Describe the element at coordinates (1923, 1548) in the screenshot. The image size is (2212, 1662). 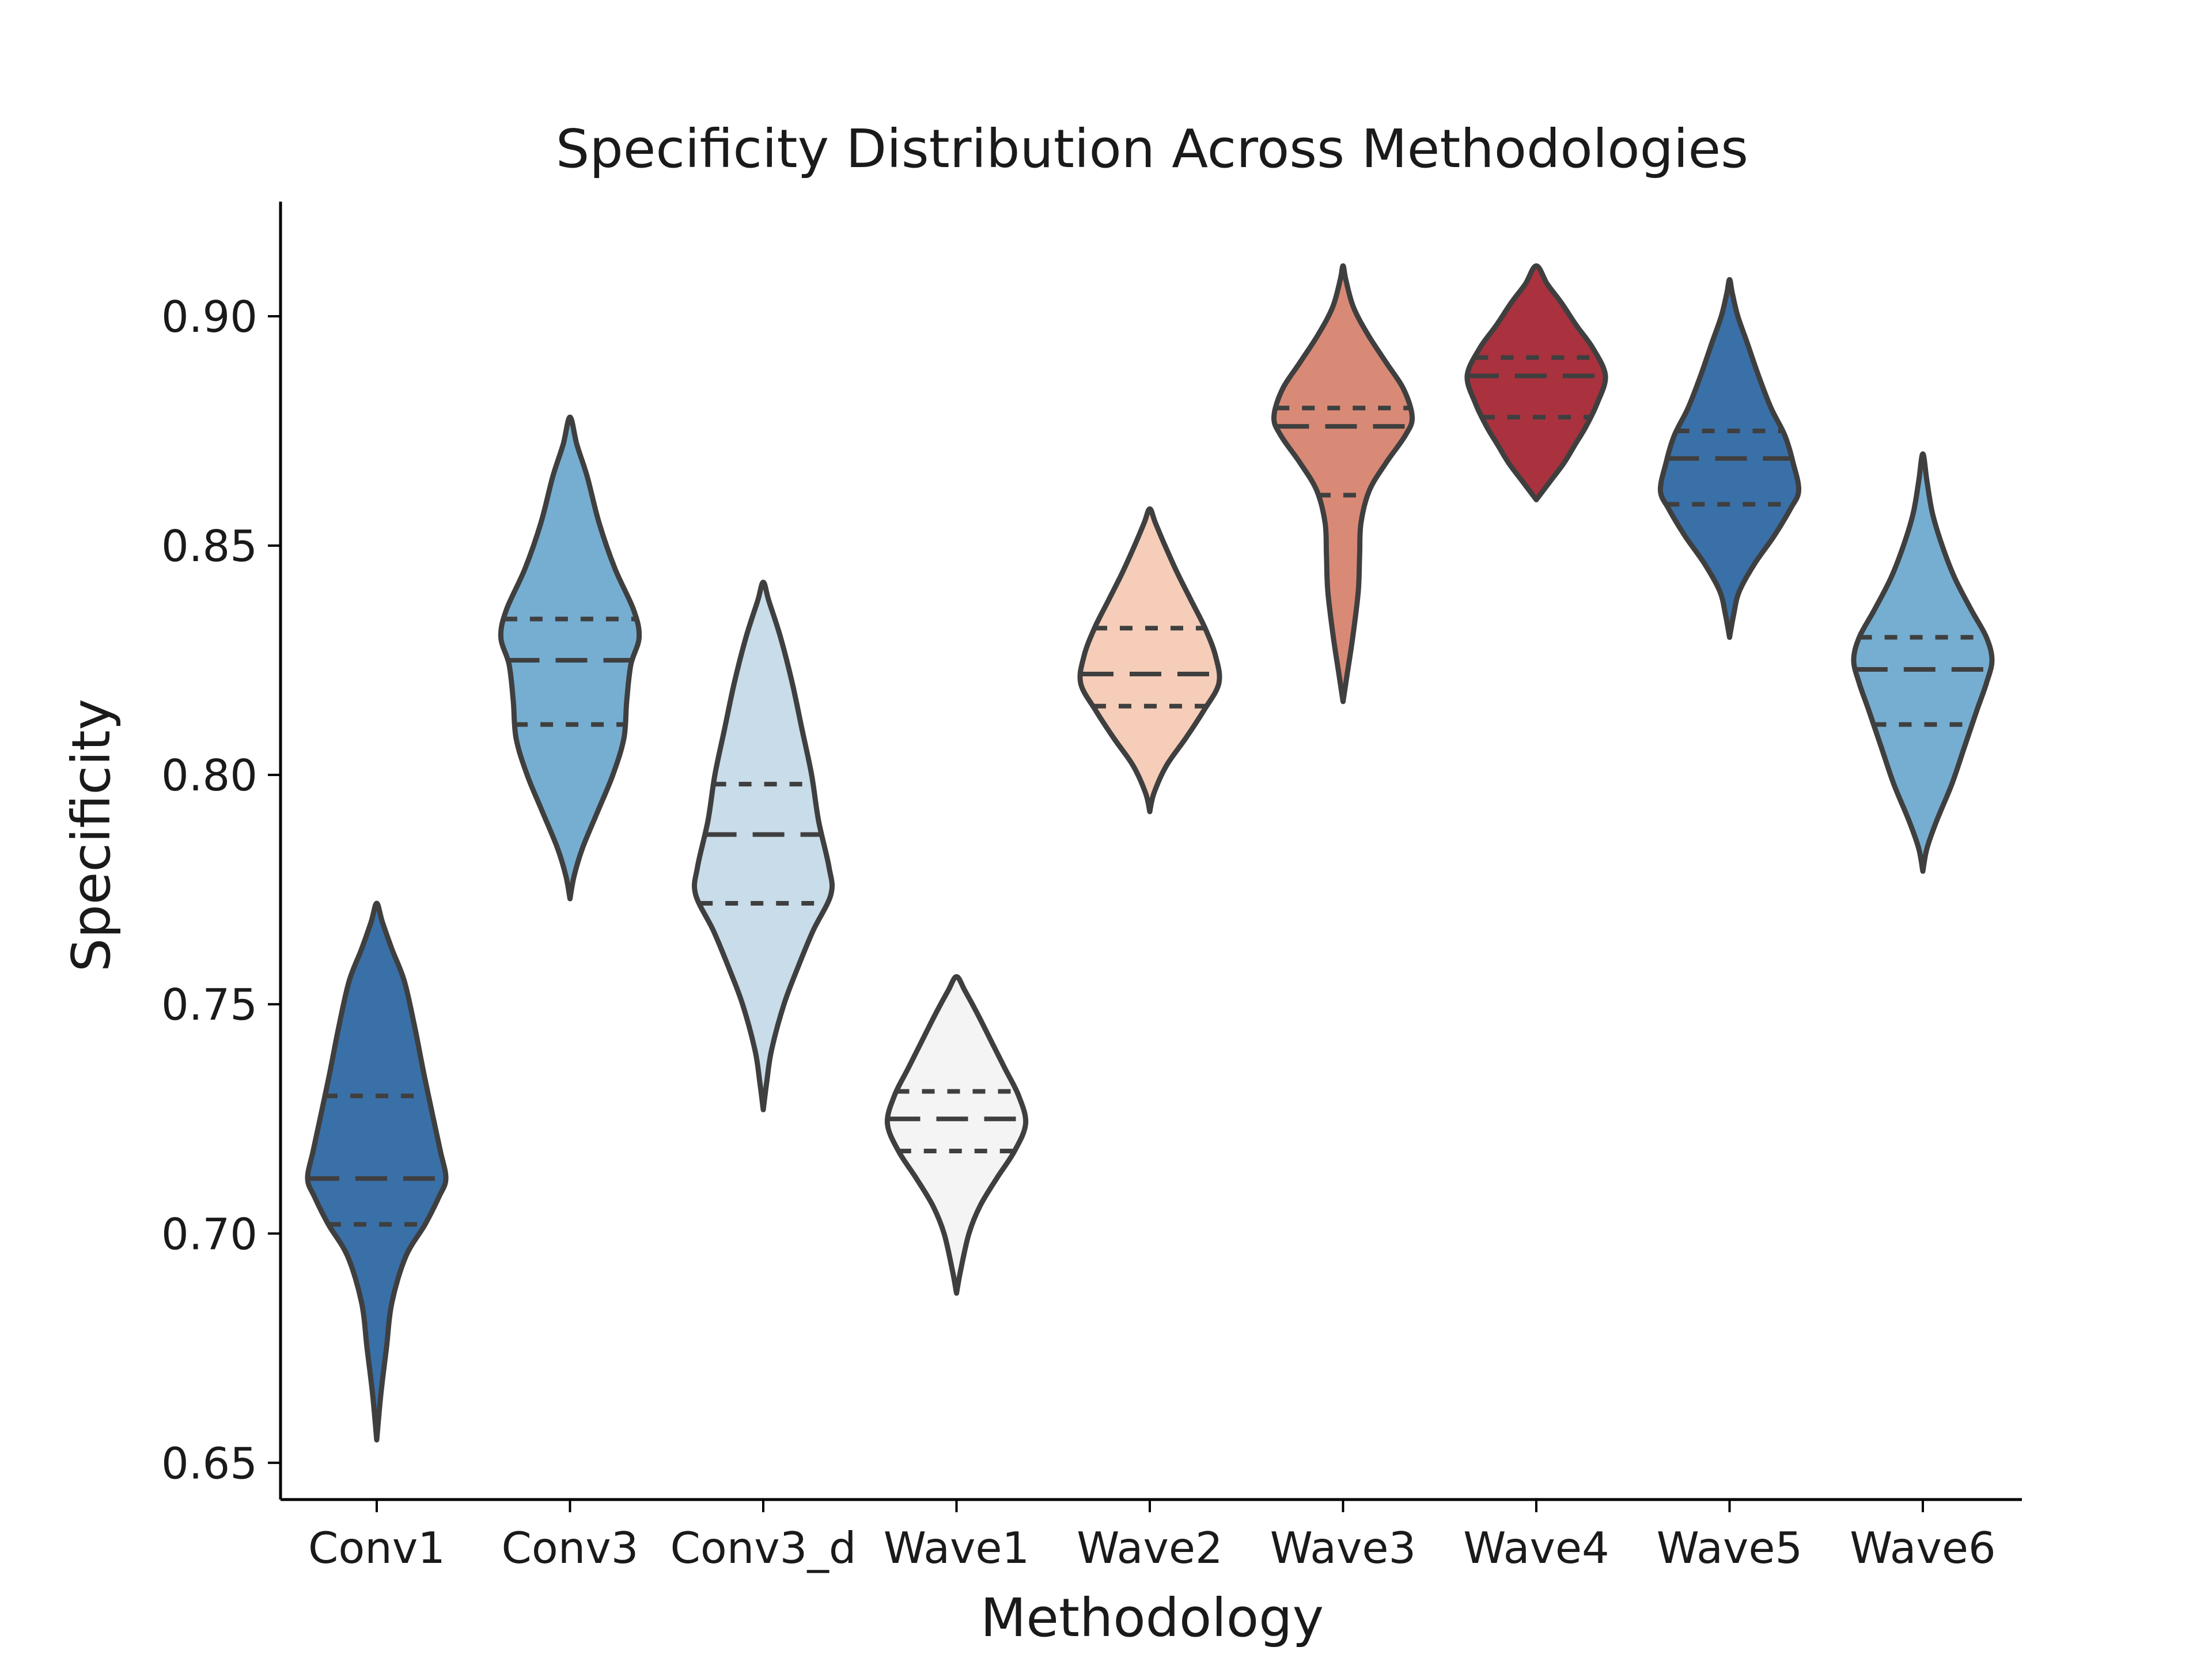
I see `x-tick-label: Wave6` at that location.